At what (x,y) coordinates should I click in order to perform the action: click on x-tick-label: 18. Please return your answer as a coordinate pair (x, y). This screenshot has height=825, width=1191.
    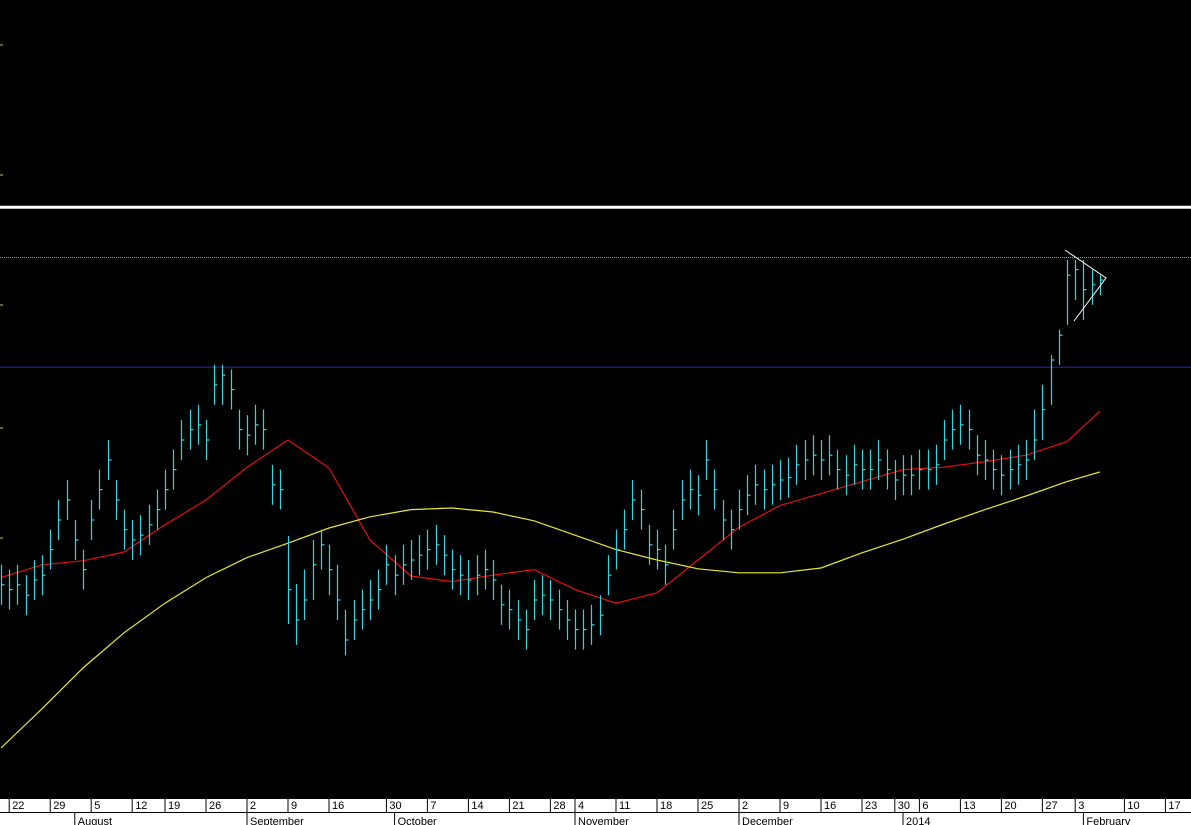
    Looking at the image, I should click on (666, 806).